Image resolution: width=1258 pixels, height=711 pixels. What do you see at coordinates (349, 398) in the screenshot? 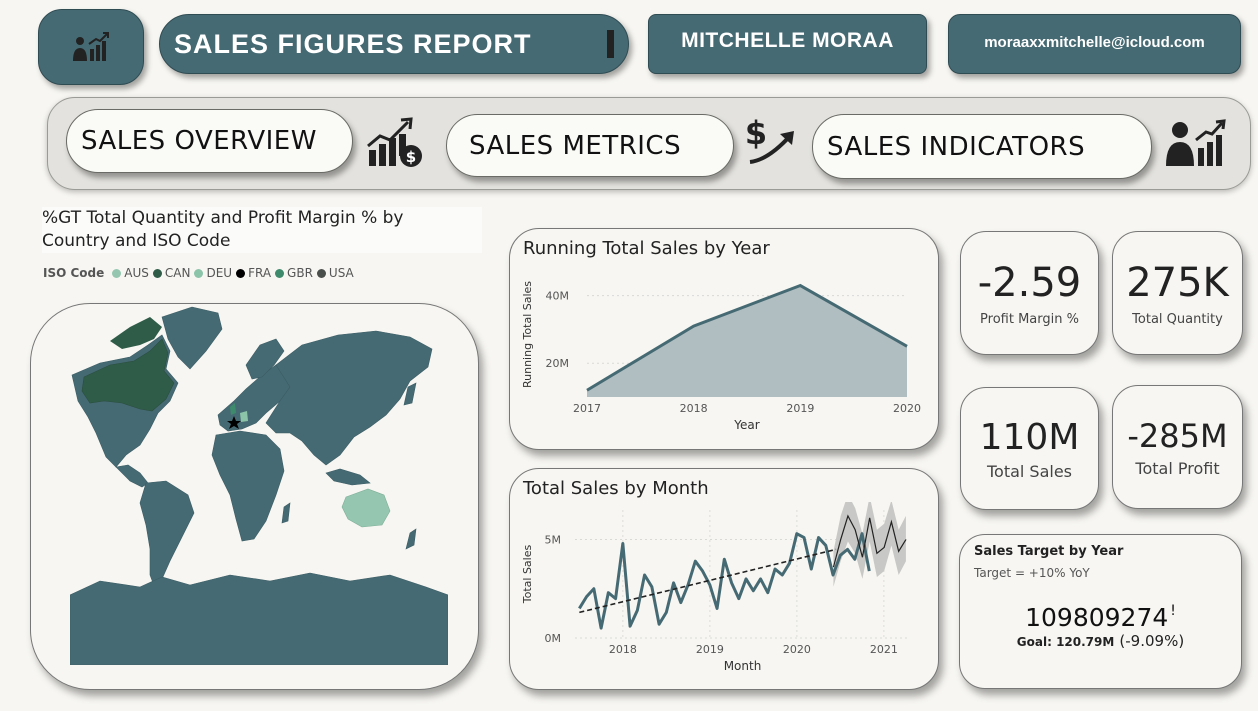
I see `asia` at bounding box center [349, 398].